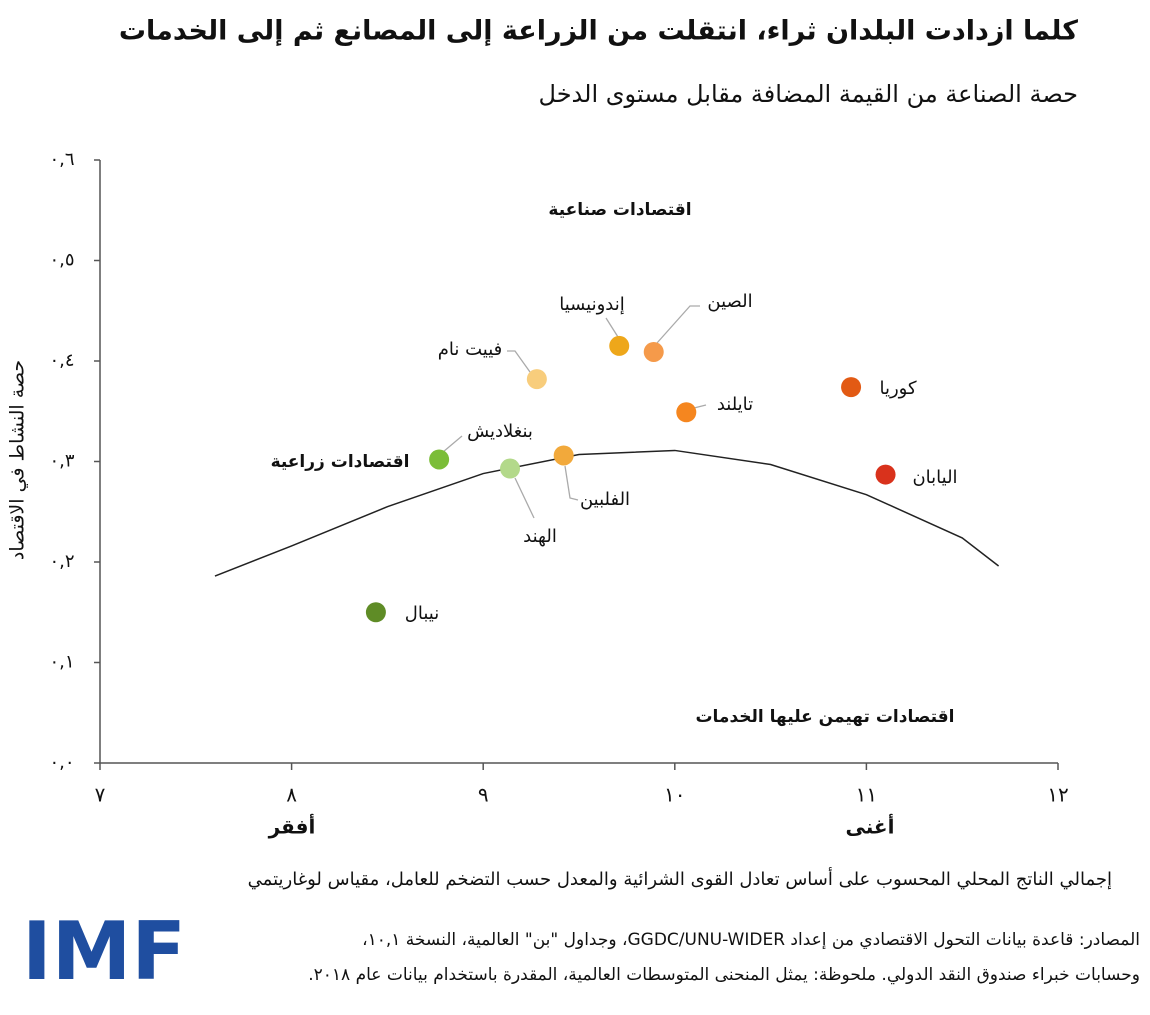 Image resolution: width=1150 pixels, height=1015 pixels. Describe the element at coordinates (824, 717) in the screenshot. I see `region-annotation: اقتصادات تهيمن عليها الخدمات` at that location.